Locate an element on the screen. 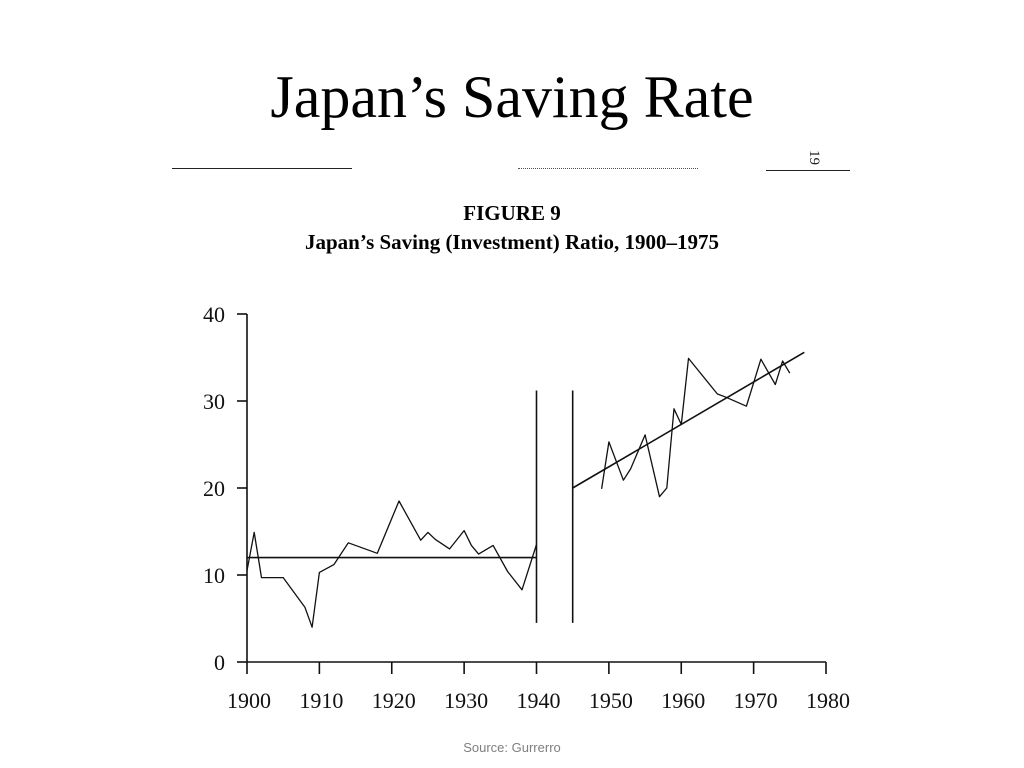  scan-rule-left is located at coordinates (262, 168).